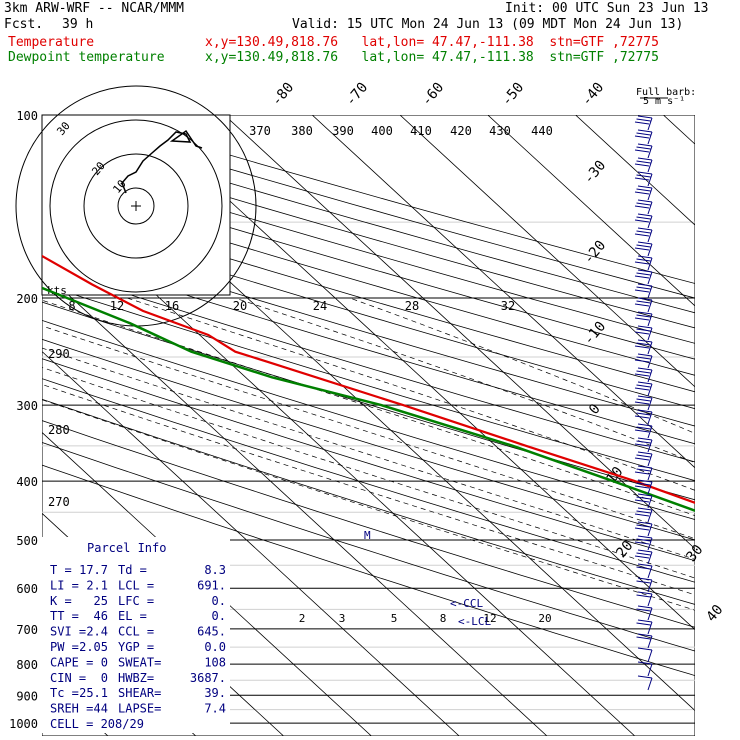  What do you see at coordinates (126, 548) in the screenshot?
I see `parcel-title: Parcel Info` at bounding box center [126, 548].